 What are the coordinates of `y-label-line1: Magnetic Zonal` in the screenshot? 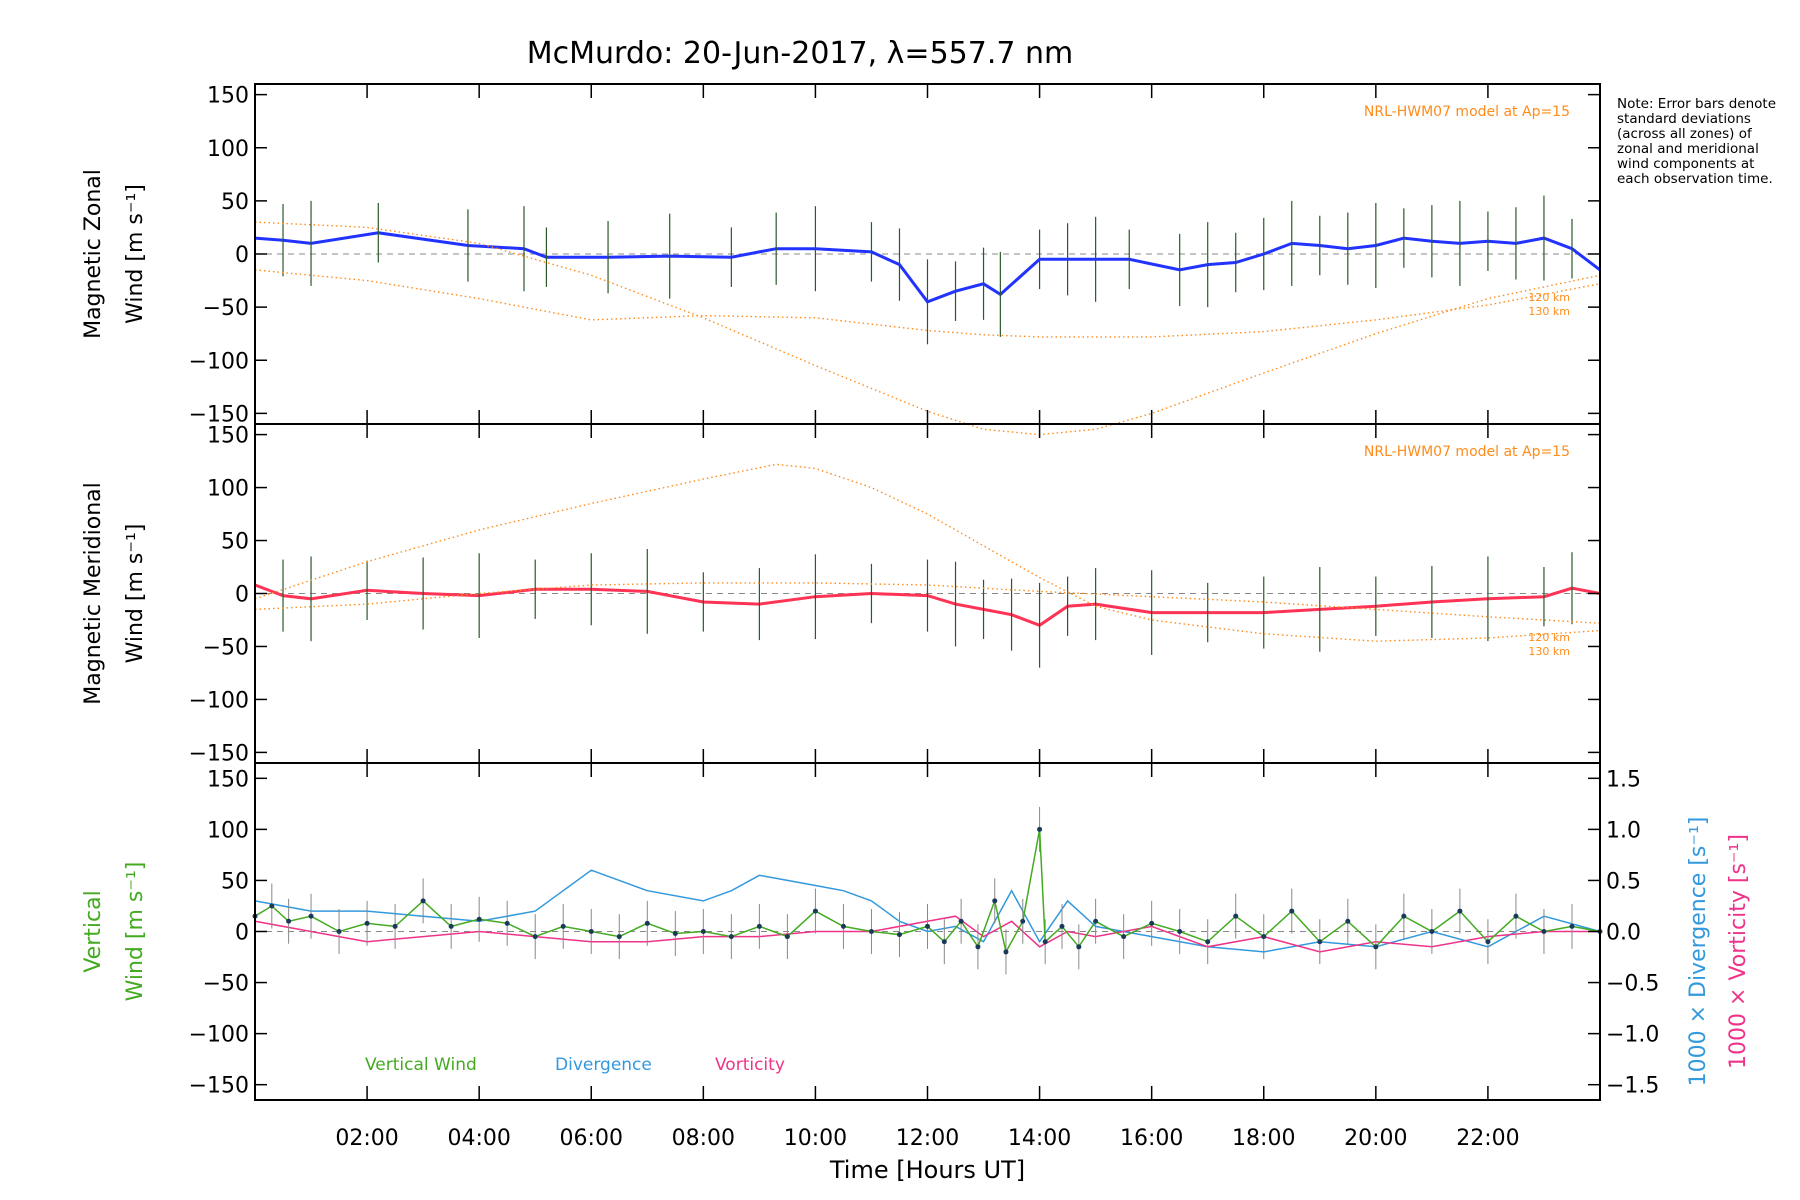 It's located at (93, 254).